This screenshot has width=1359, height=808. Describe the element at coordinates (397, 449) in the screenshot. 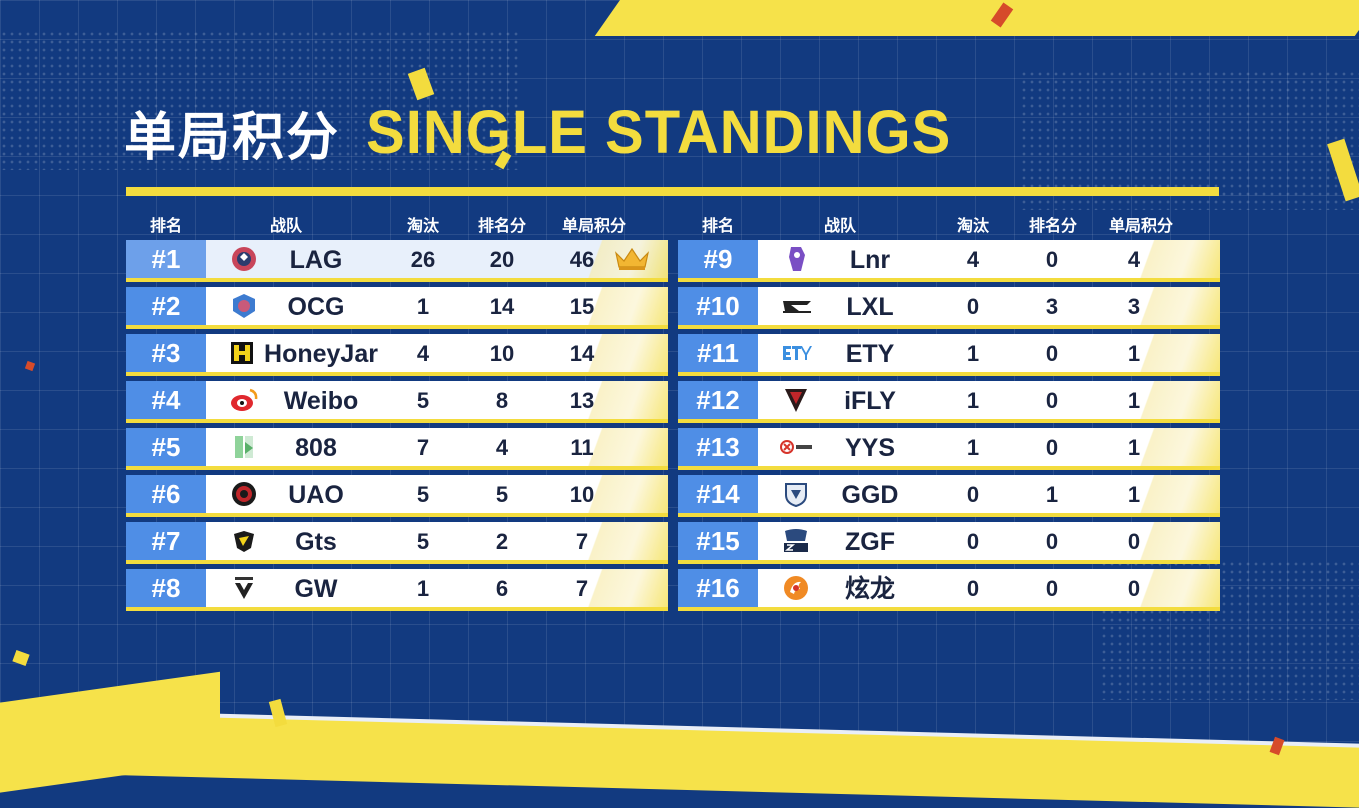

I see `table-row: #5 808 7 4 11` at that location.